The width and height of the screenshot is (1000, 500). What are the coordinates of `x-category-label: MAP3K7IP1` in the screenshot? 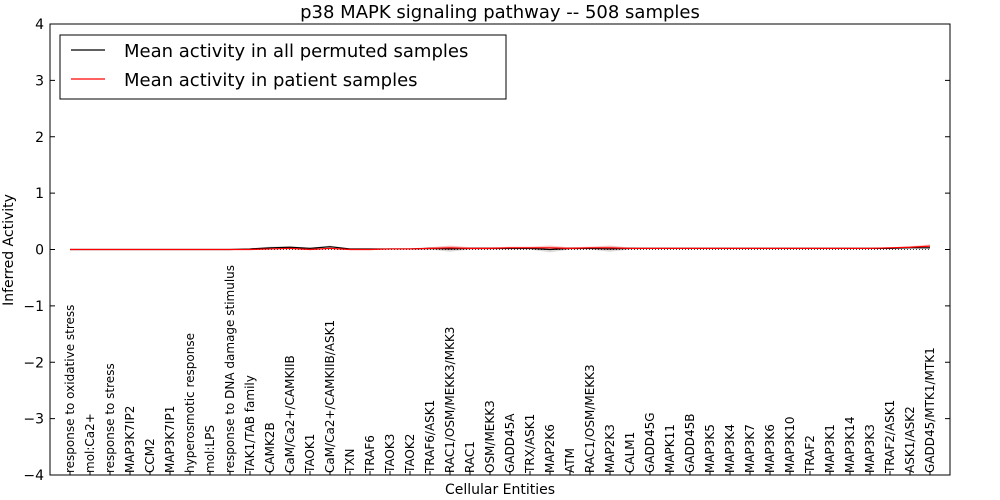 It's located at (170, 439).